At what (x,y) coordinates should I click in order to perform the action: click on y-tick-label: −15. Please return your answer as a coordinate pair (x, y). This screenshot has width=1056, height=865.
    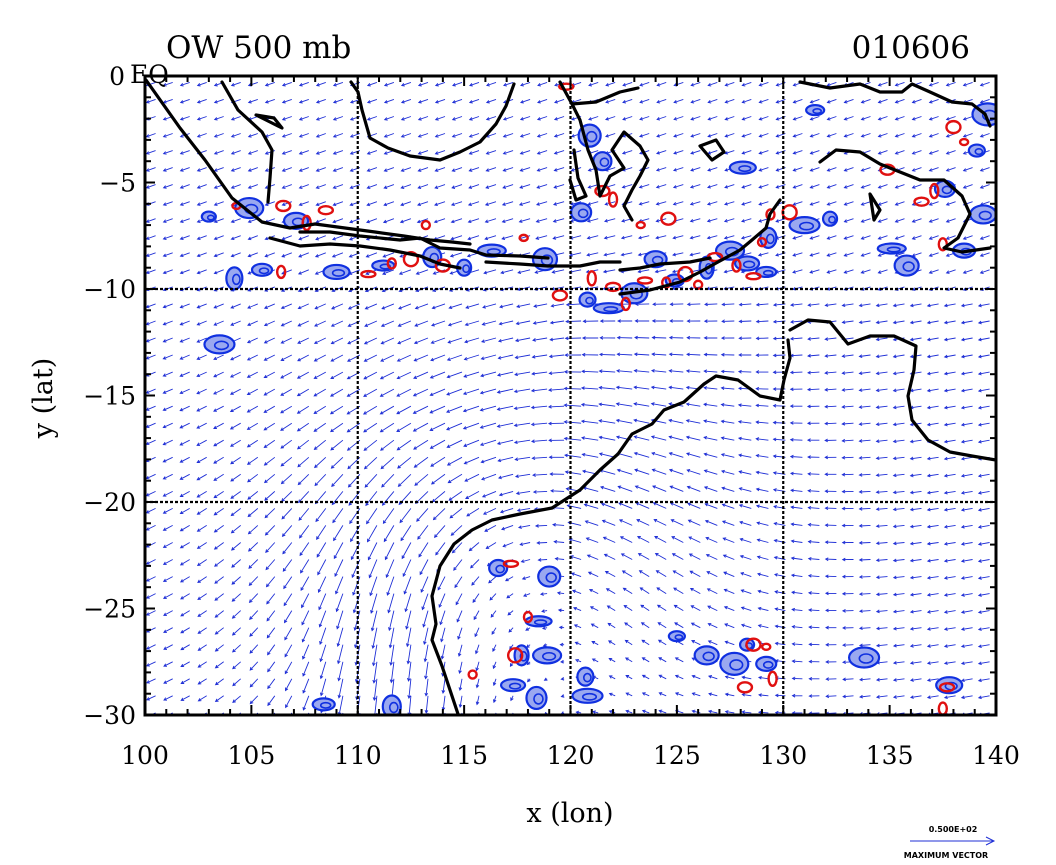
    Looking at the image, I should click on (109, 396).